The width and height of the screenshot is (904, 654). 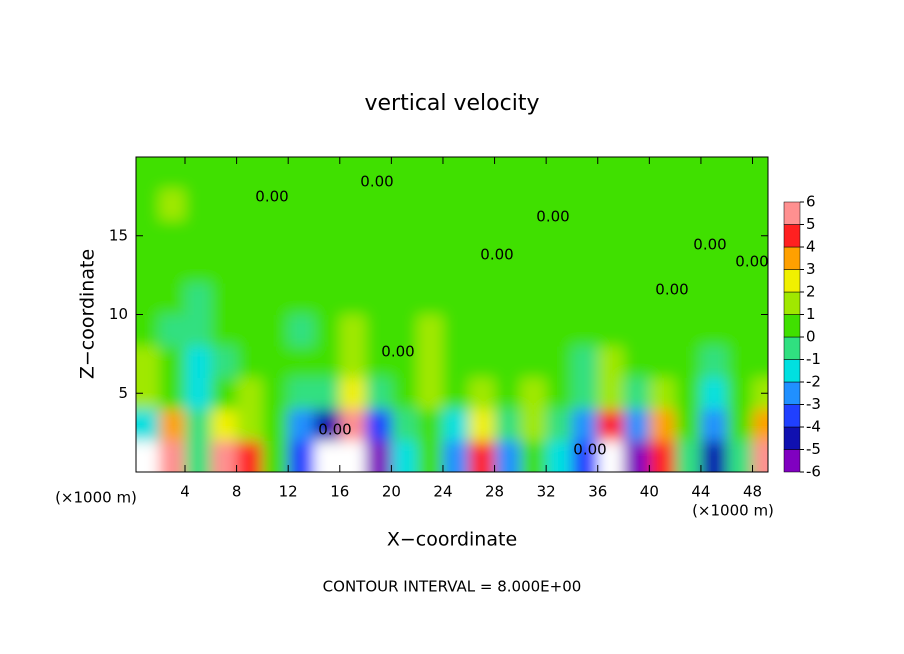 I want to click on colorbar-tick-label: 3, so click(x=811, y=269).